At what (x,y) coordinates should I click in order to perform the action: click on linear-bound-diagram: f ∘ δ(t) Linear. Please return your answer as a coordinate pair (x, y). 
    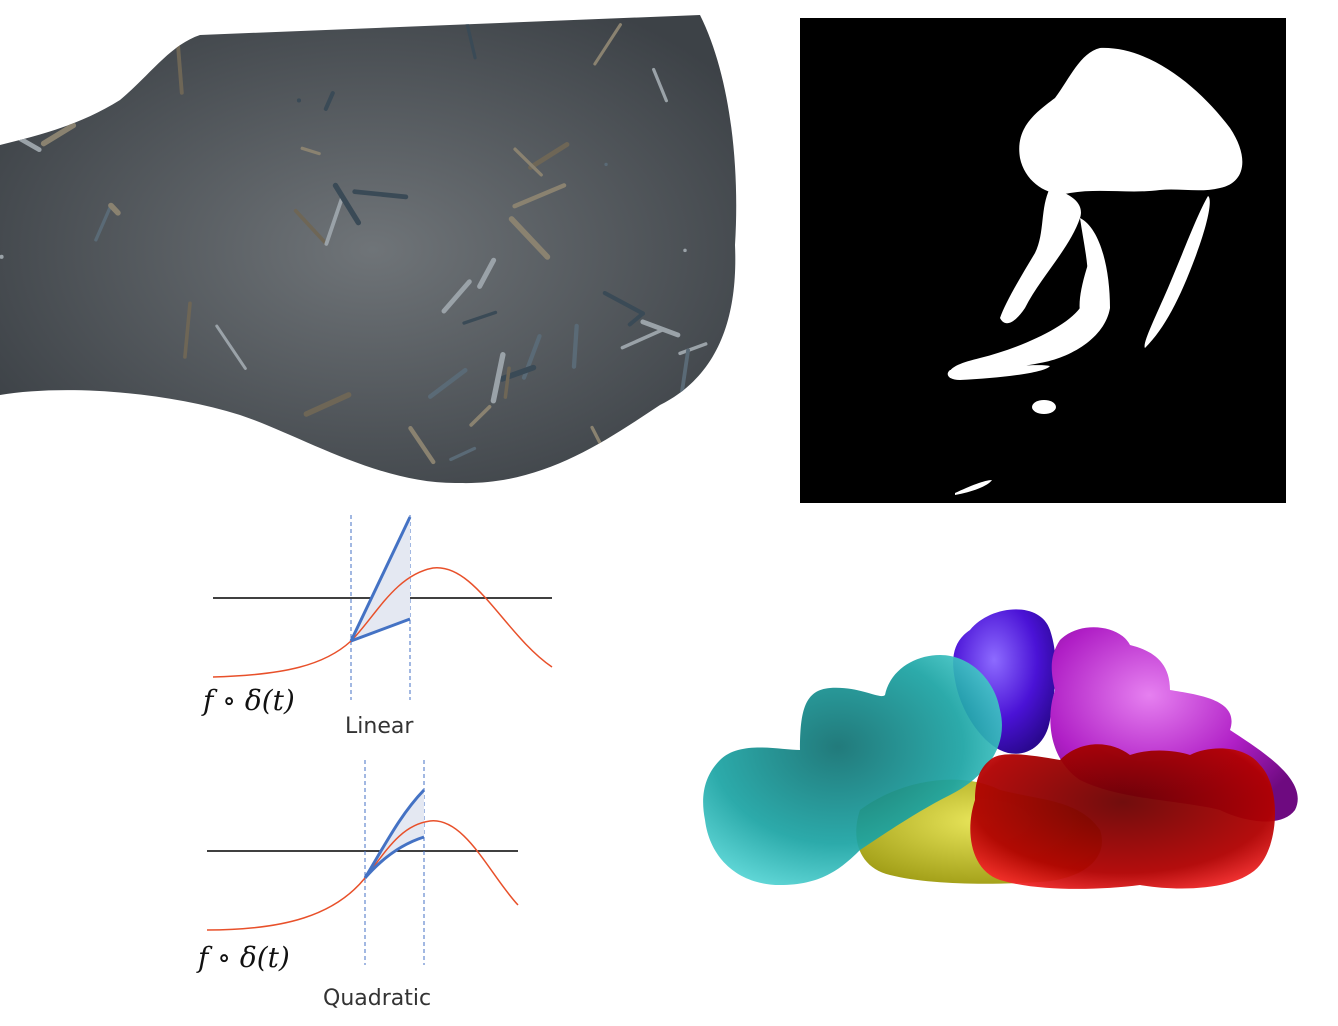
    Looking at the image, I should click on (380, 625).